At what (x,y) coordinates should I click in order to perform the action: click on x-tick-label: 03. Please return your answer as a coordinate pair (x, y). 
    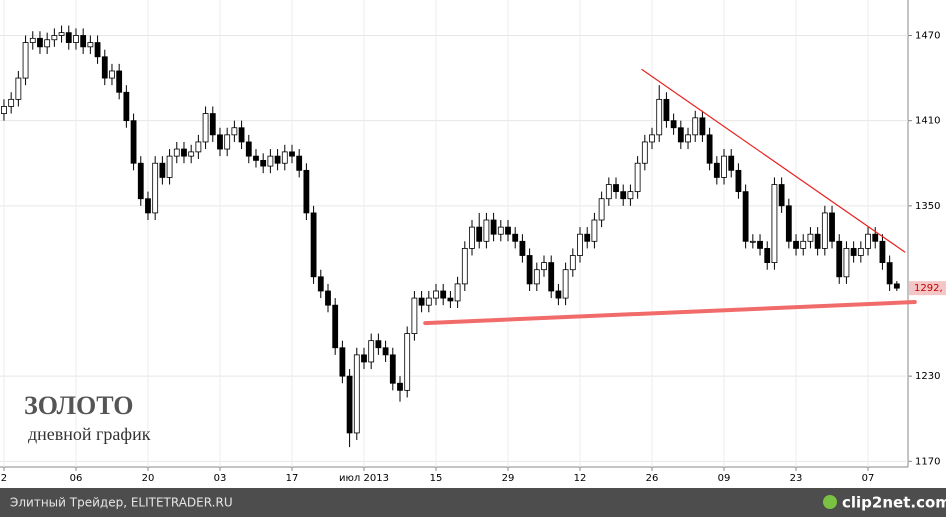
    Looking at the image, I should click on (220, 478).